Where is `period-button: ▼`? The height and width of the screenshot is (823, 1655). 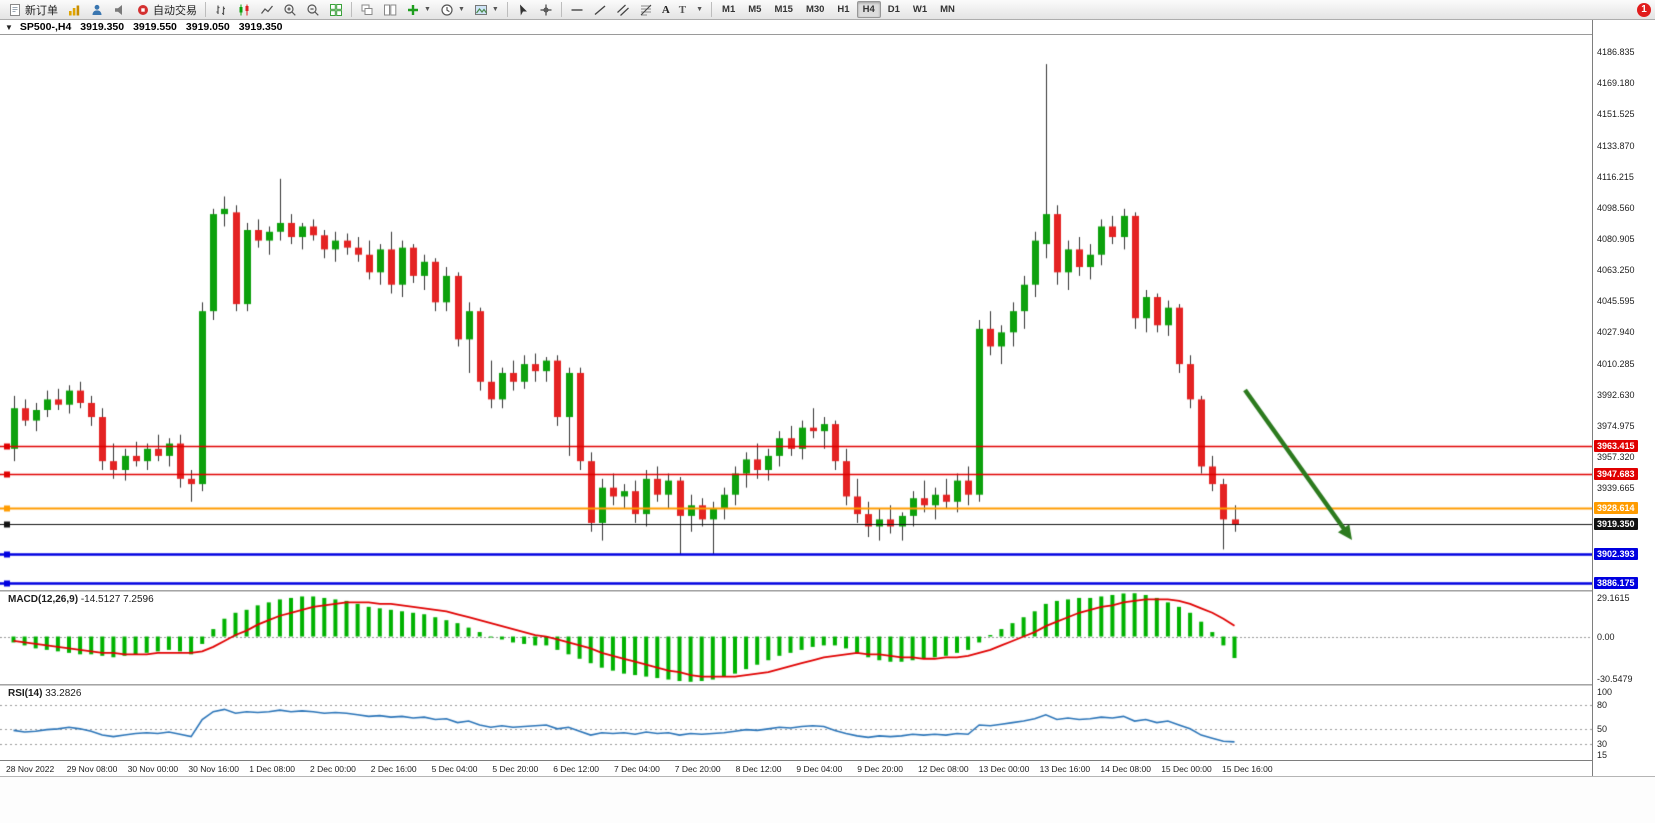
period-button: ▼ is located at coordinates (452, 10).